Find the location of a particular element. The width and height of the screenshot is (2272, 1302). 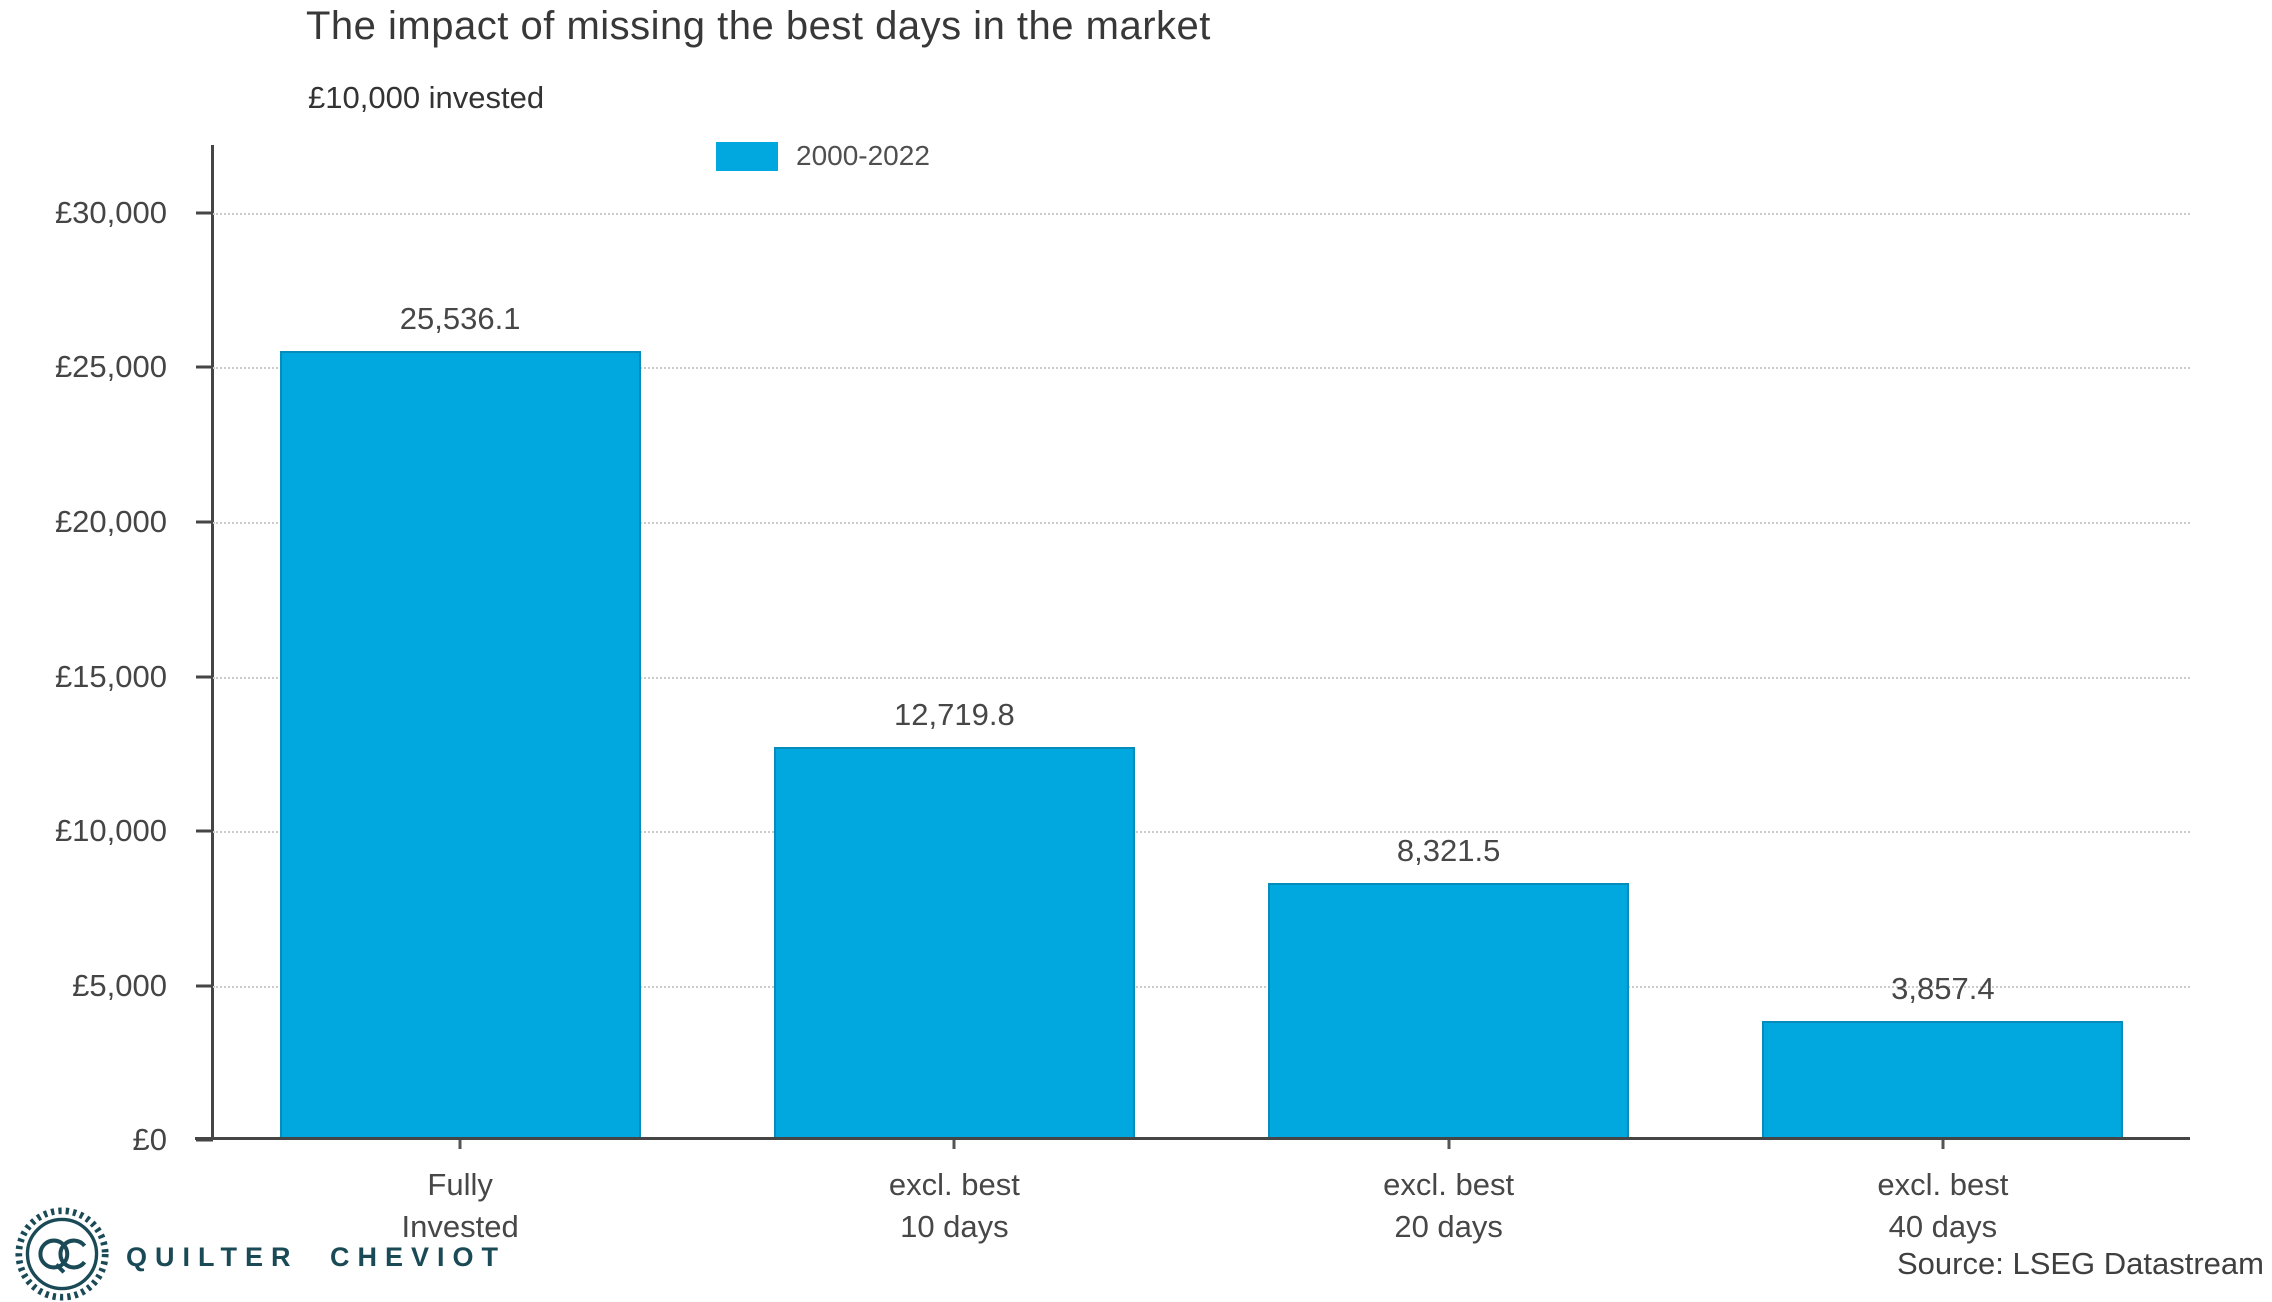

x-axis-line is located at coordinates (1192, 1138).